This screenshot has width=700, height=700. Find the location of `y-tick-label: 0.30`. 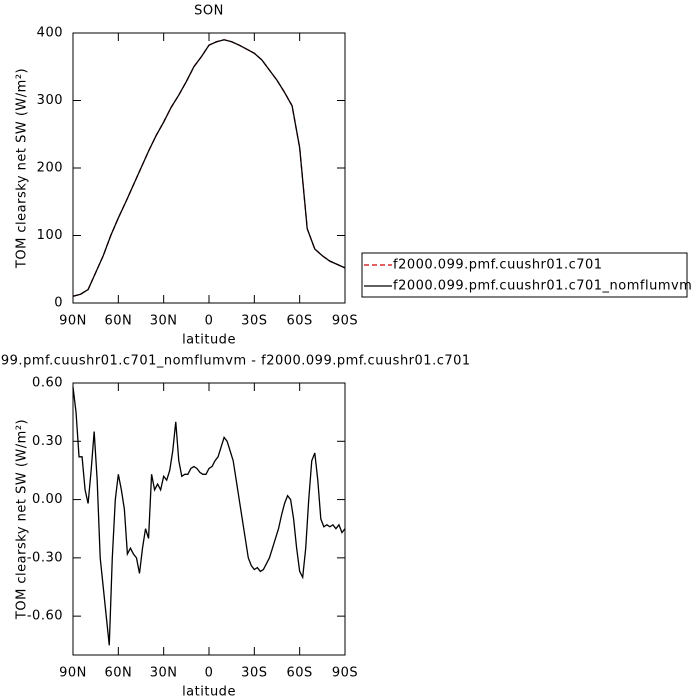

y-tick-label: 0.30 is located at coordinates (47, 441).